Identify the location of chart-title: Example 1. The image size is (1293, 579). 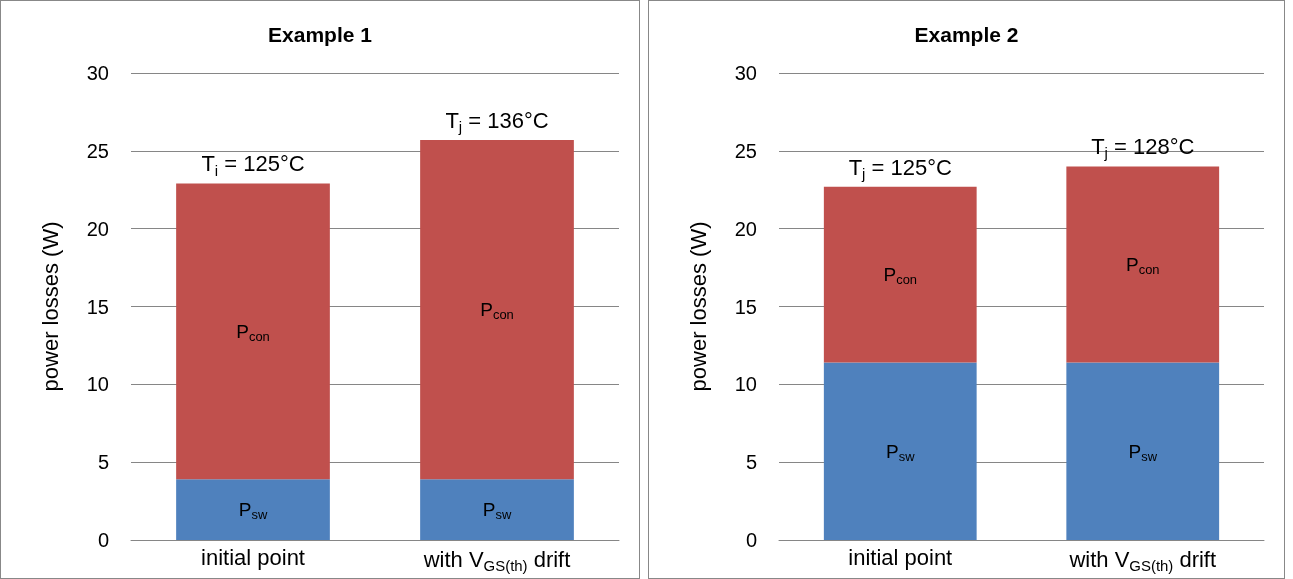
(320, 34).